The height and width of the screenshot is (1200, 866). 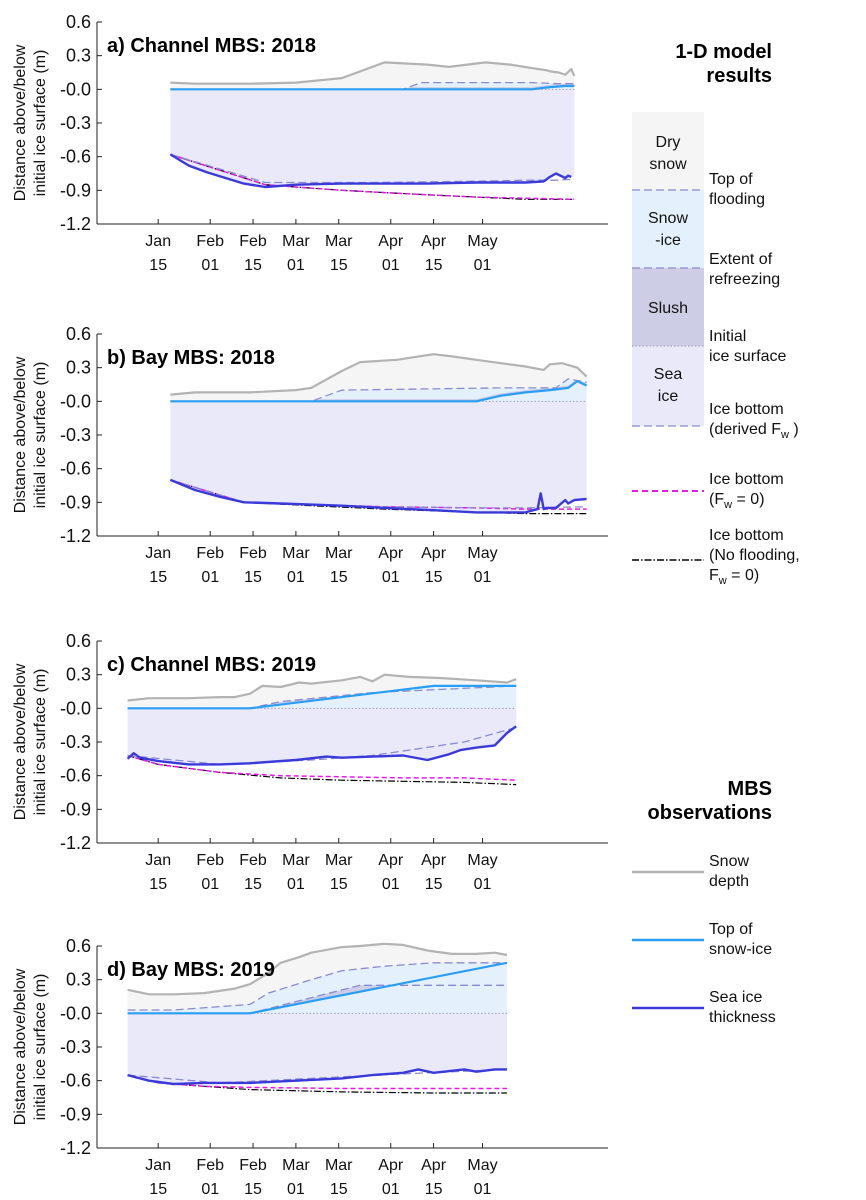 I want to click on y-tick-label: 0.3, so click(x=78, y=56).